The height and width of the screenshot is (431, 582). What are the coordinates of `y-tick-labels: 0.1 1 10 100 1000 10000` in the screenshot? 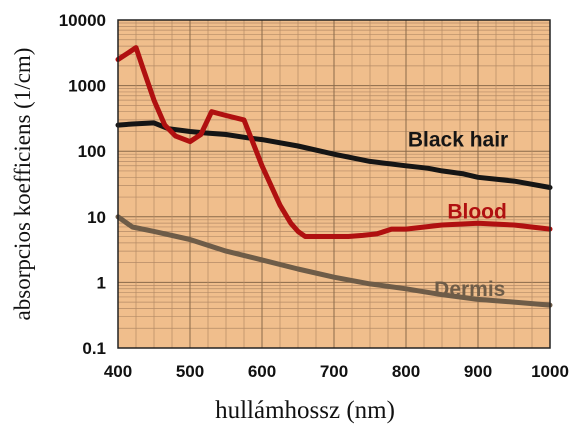 It's located at (82, 184).